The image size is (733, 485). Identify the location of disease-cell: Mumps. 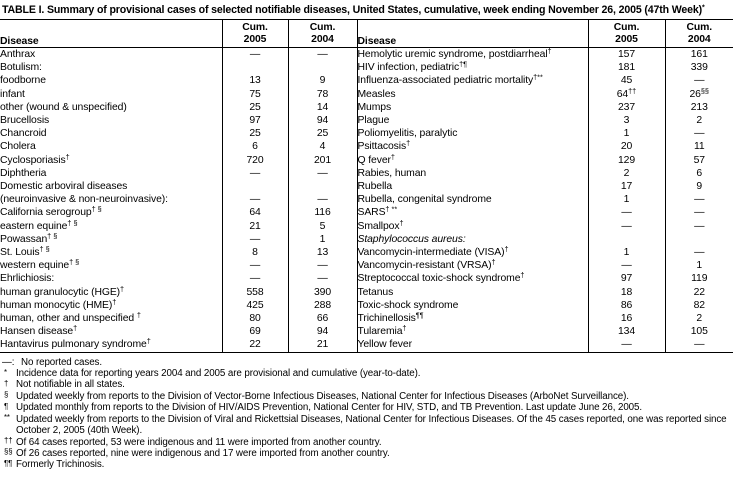
(473, 107).